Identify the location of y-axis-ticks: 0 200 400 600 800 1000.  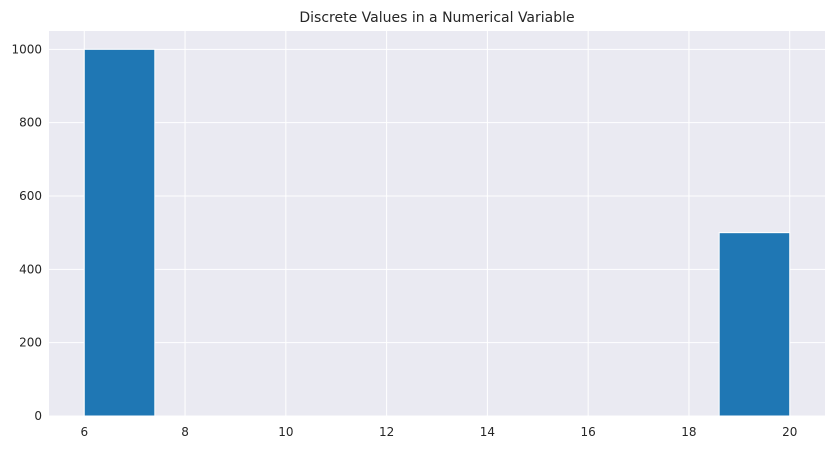
(26, 232).